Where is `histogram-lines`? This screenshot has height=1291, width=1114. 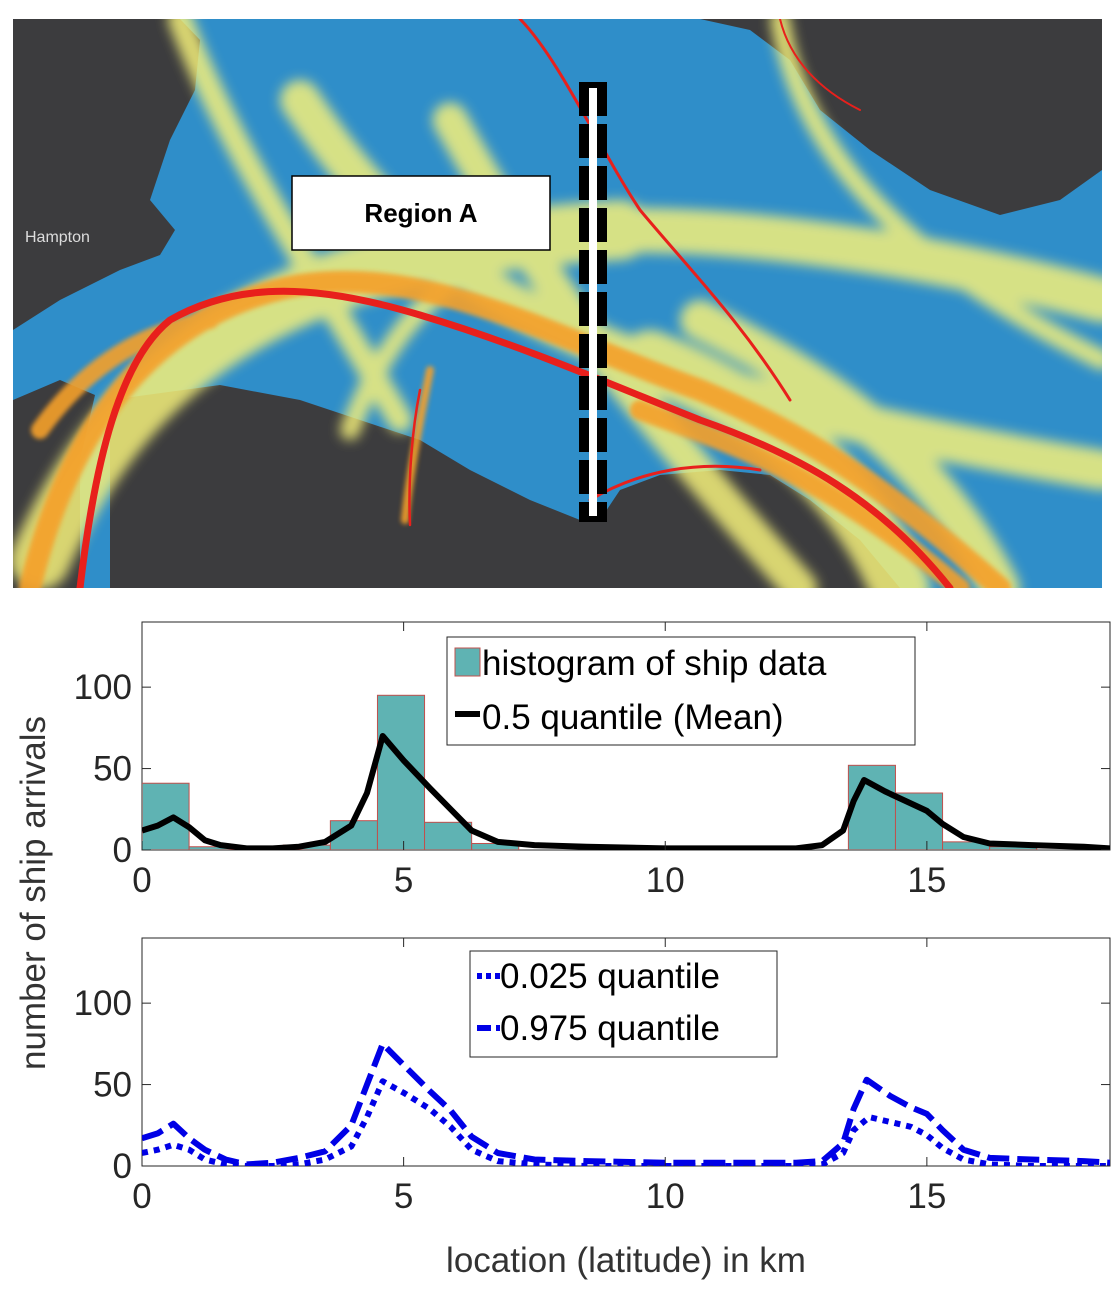
histogram-lines is located at coordinates (626, 791).